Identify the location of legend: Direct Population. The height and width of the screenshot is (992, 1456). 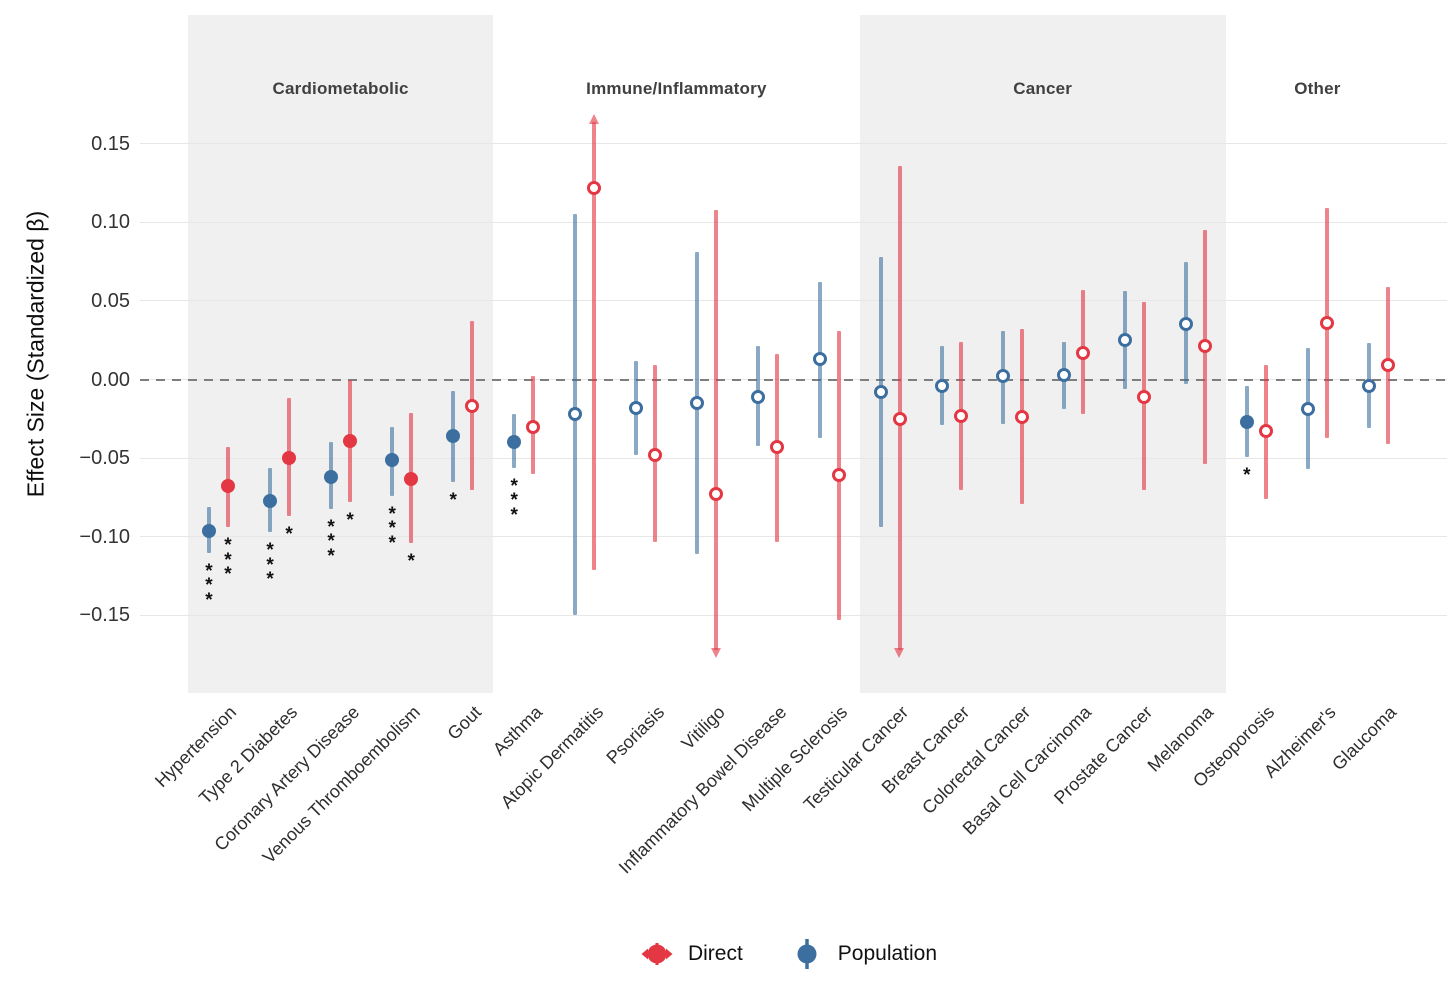
(758, 954).